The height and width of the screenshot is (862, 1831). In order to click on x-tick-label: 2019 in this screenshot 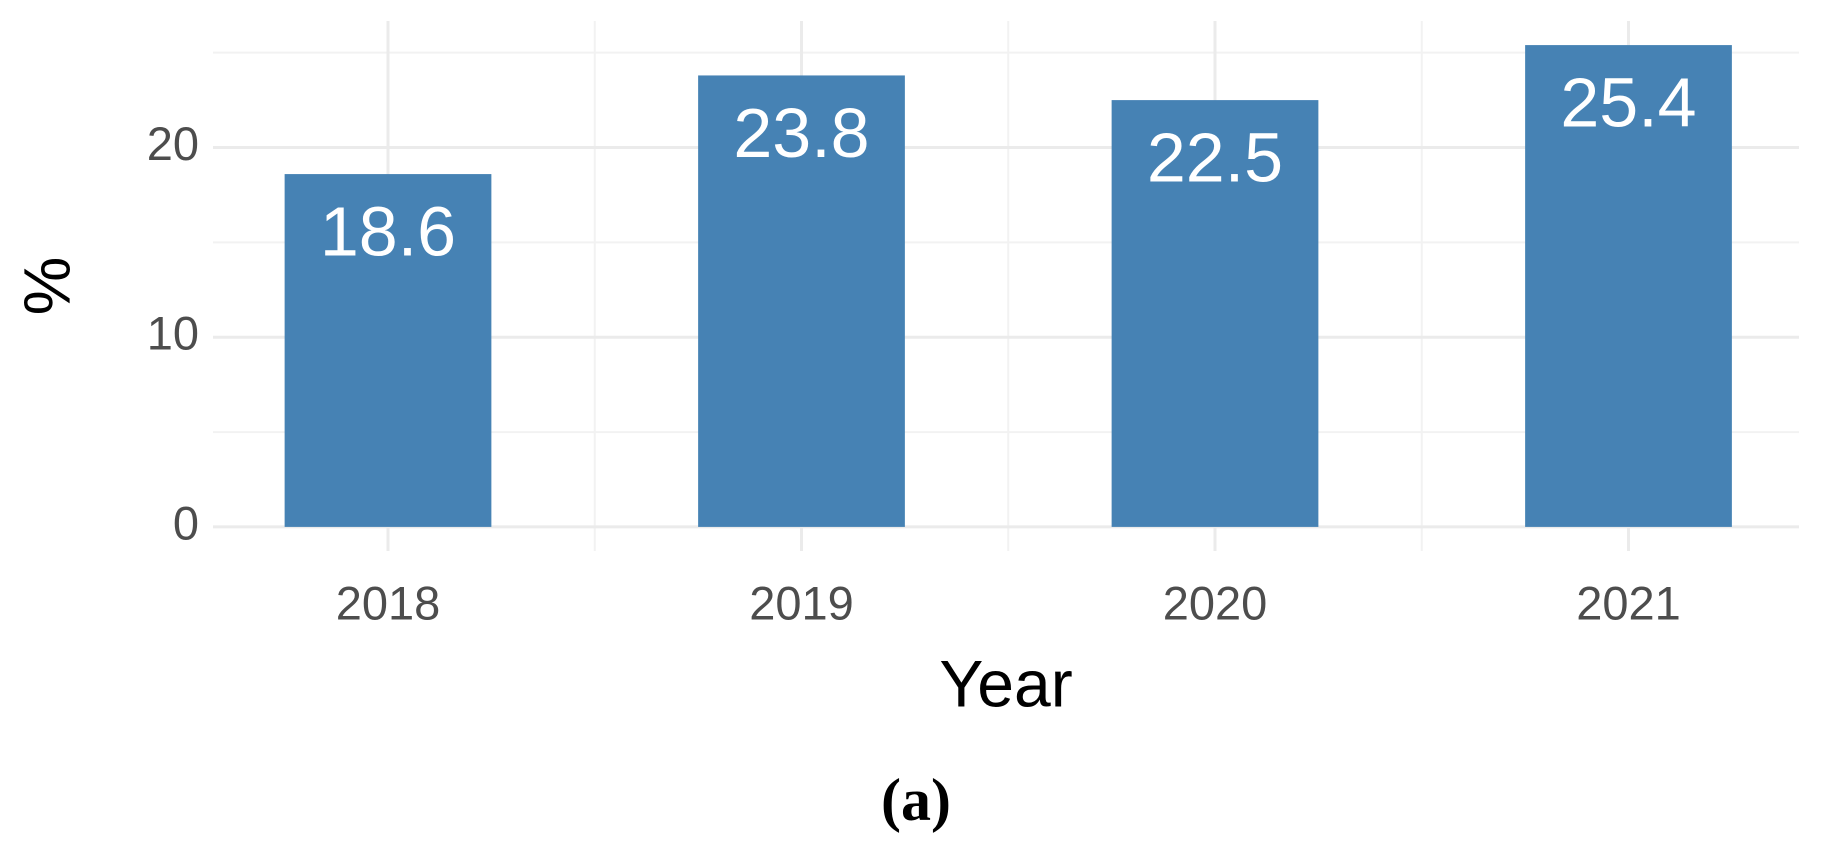, I will do `click(801, 602)`.